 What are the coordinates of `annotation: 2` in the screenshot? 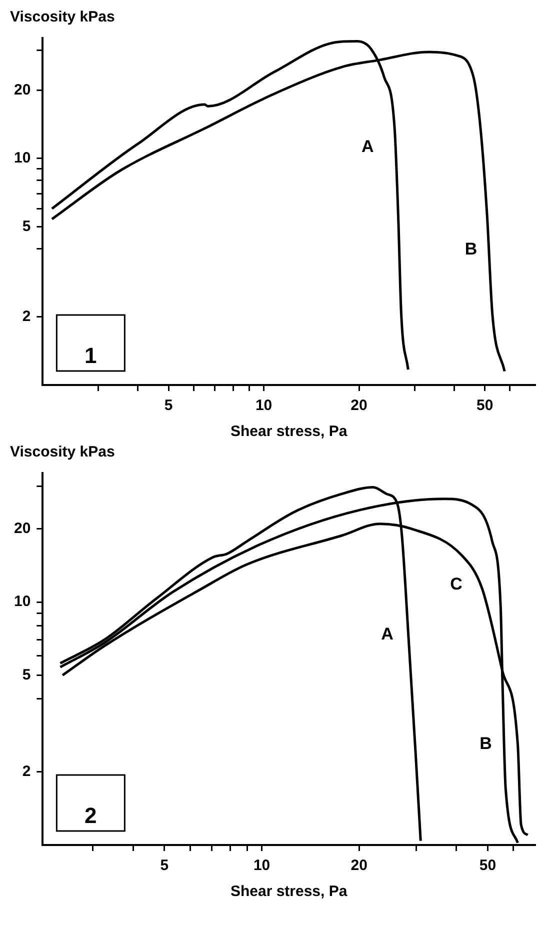 It's located at (90, 815).